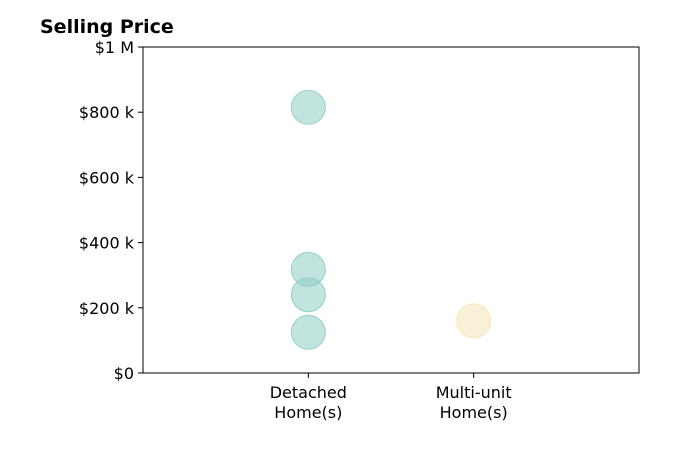 The width and height of the screenshot is (679, 462). Describe the element at coordinates (107, 308) in the screenshot. I see `y-tick-label: $200 k` at that location.